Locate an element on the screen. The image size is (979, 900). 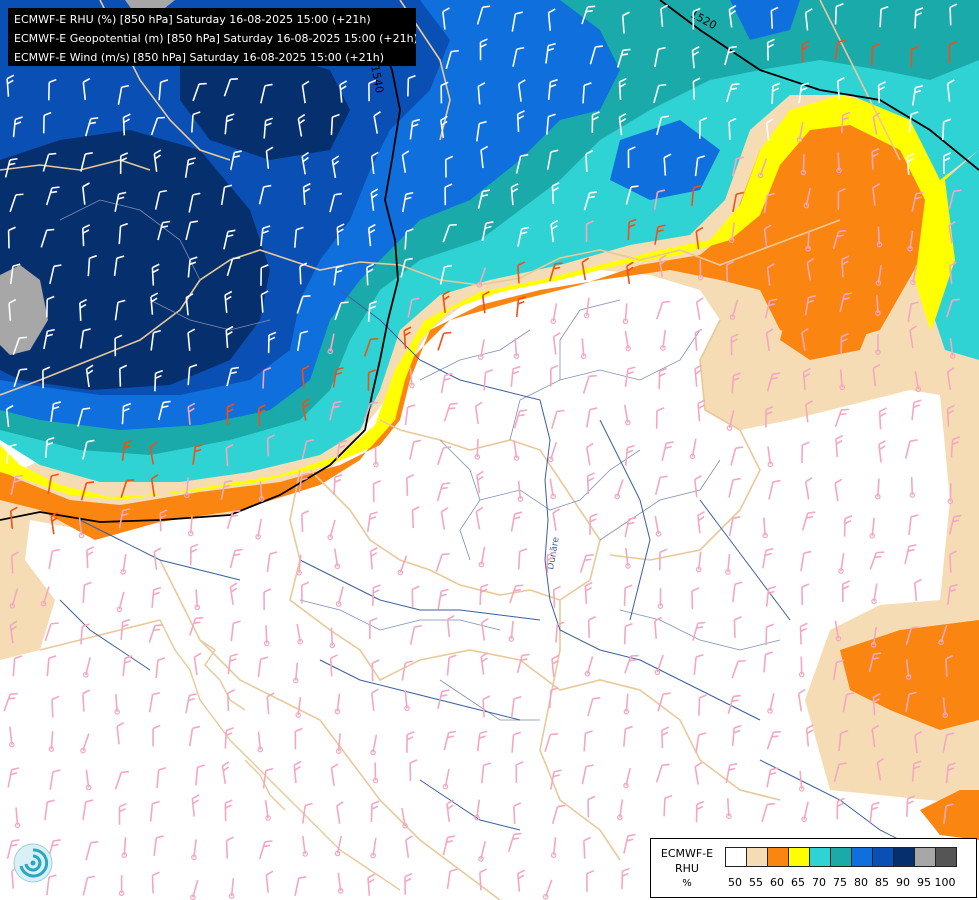
legend-tick-label: 90 is located at coordinates (903, 882).